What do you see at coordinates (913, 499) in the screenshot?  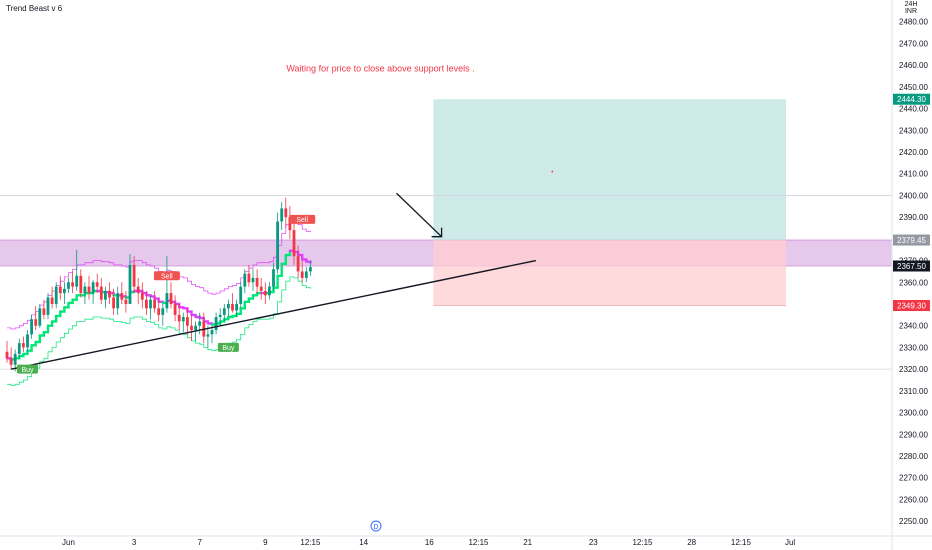 I see `y-tick-label: 2260.00` at bounding box center [913, 499].